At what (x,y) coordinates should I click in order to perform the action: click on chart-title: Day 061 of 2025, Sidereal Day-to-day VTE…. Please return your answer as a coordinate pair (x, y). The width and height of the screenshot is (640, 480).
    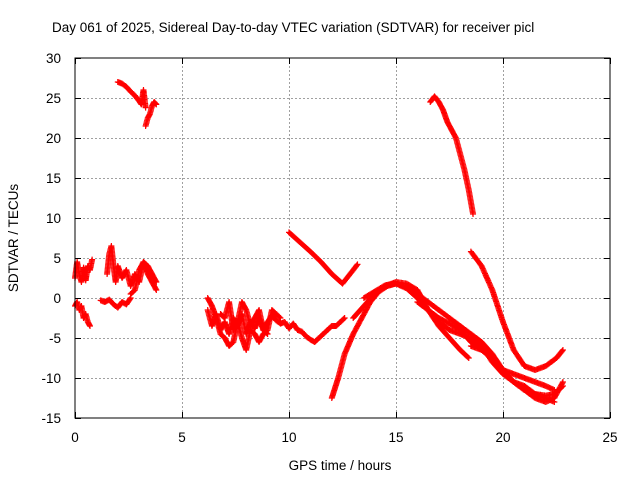
    Looking at the image, I should click on (293, 27).